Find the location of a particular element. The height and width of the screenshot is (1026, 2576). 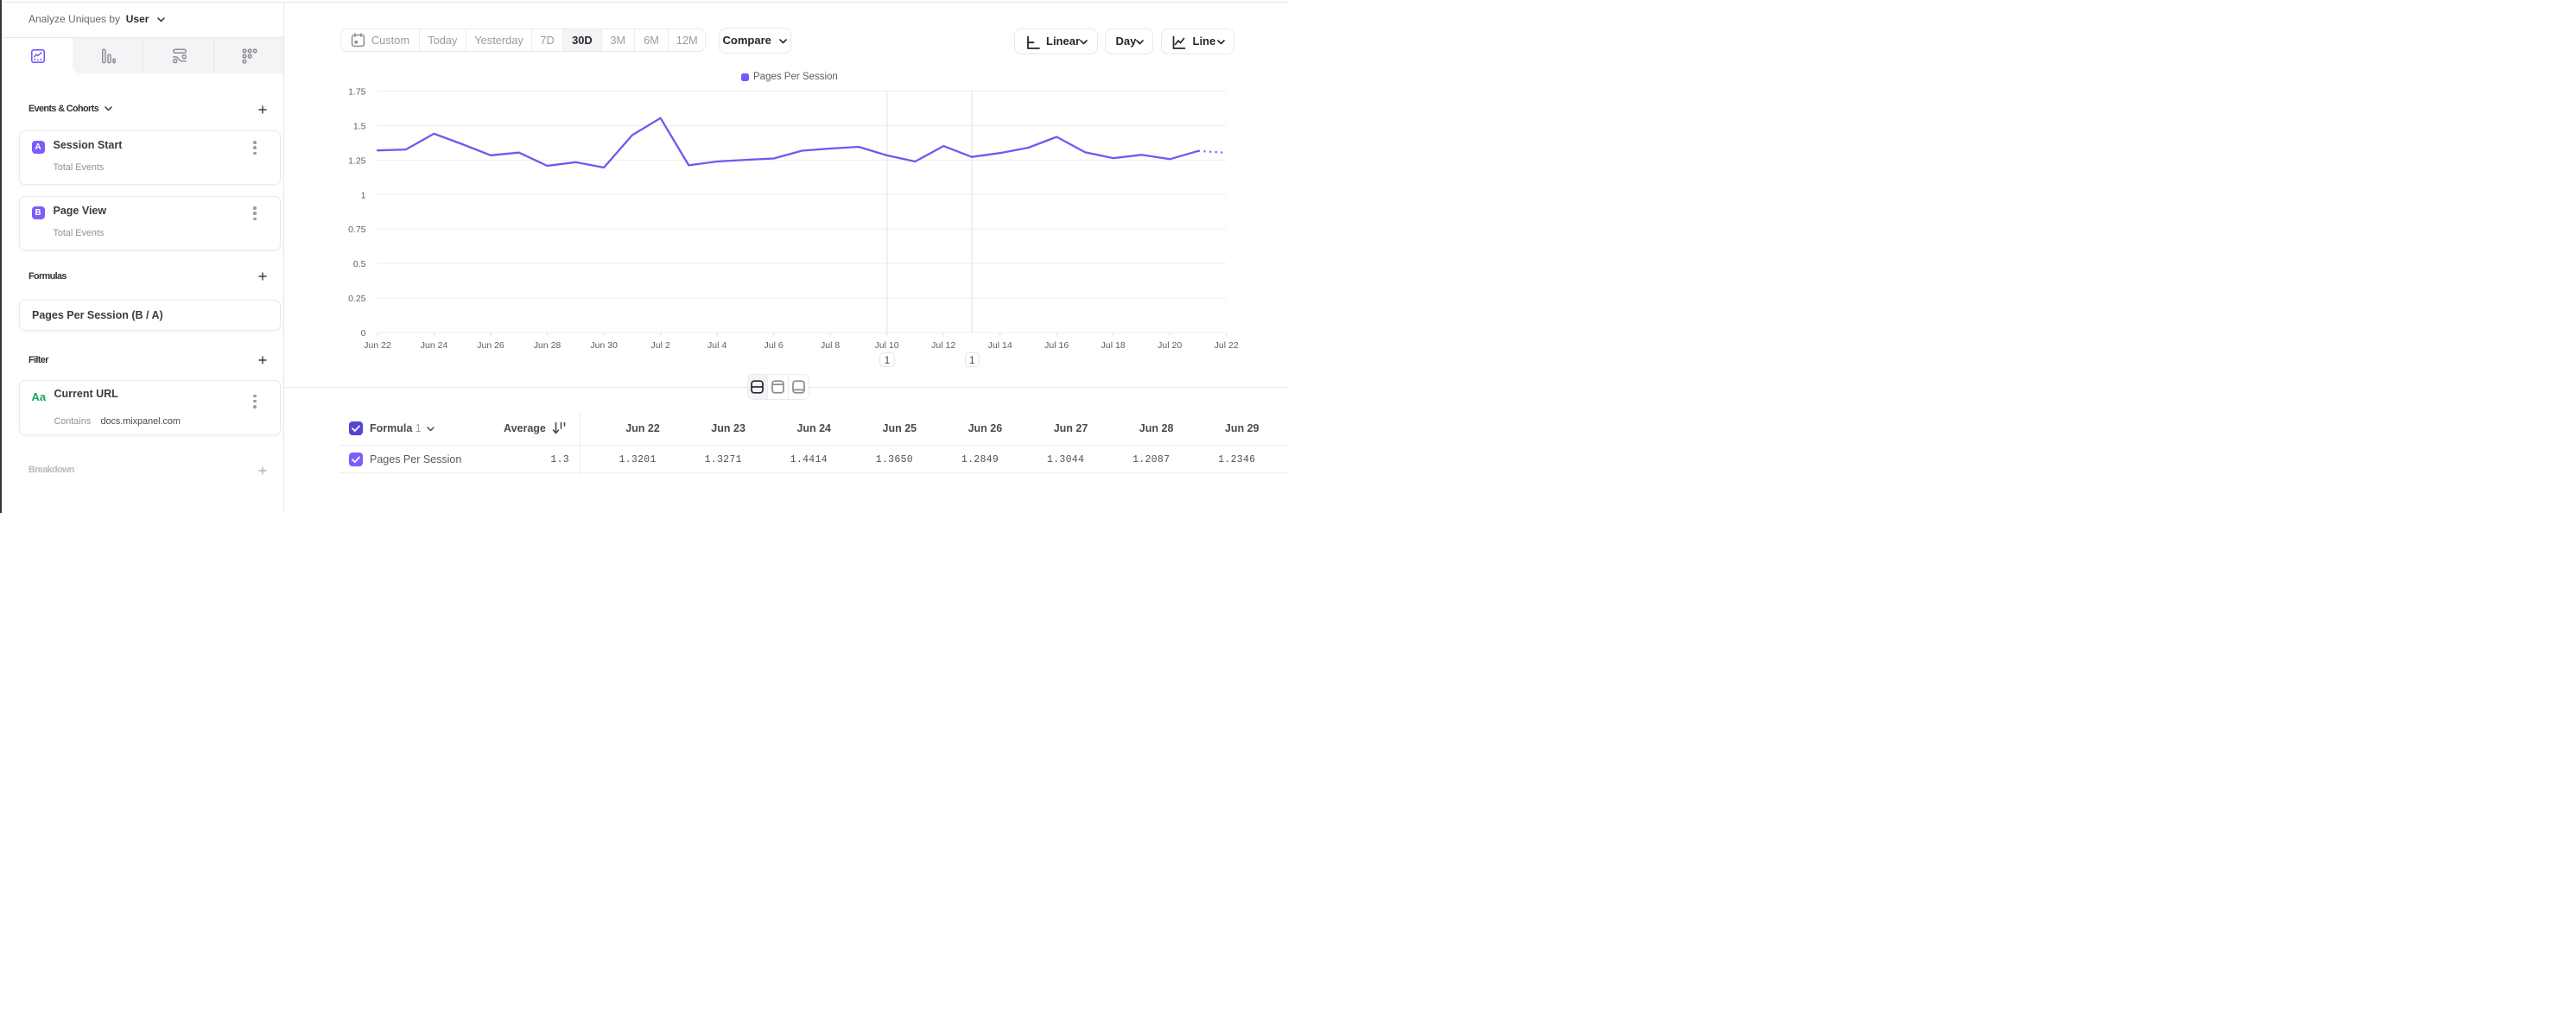

svg-text: Jul 4 is located at coordinates (716, 346).